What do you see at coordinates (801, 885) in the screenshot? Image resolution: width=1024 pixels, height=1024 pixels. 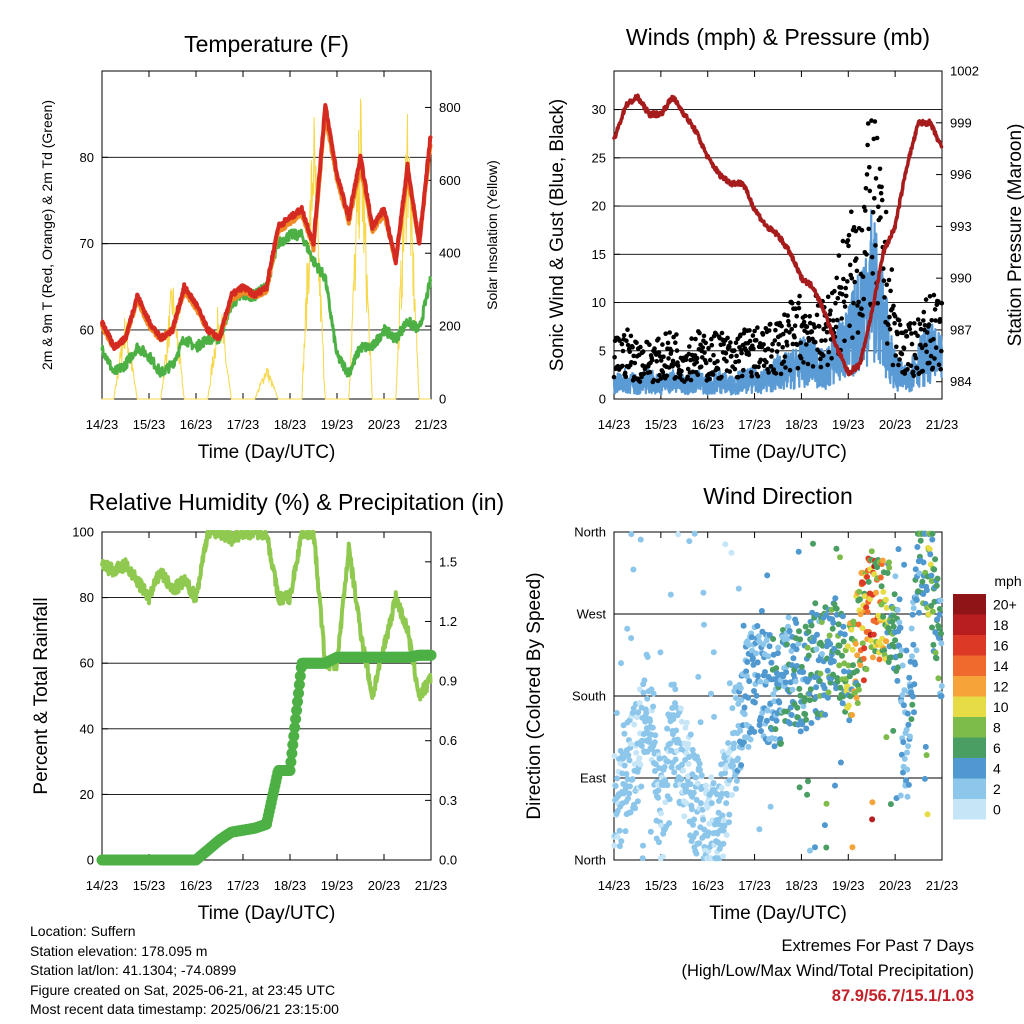 I see `direction-x-tick-label: 18/23` at bounding box center [801, 885].